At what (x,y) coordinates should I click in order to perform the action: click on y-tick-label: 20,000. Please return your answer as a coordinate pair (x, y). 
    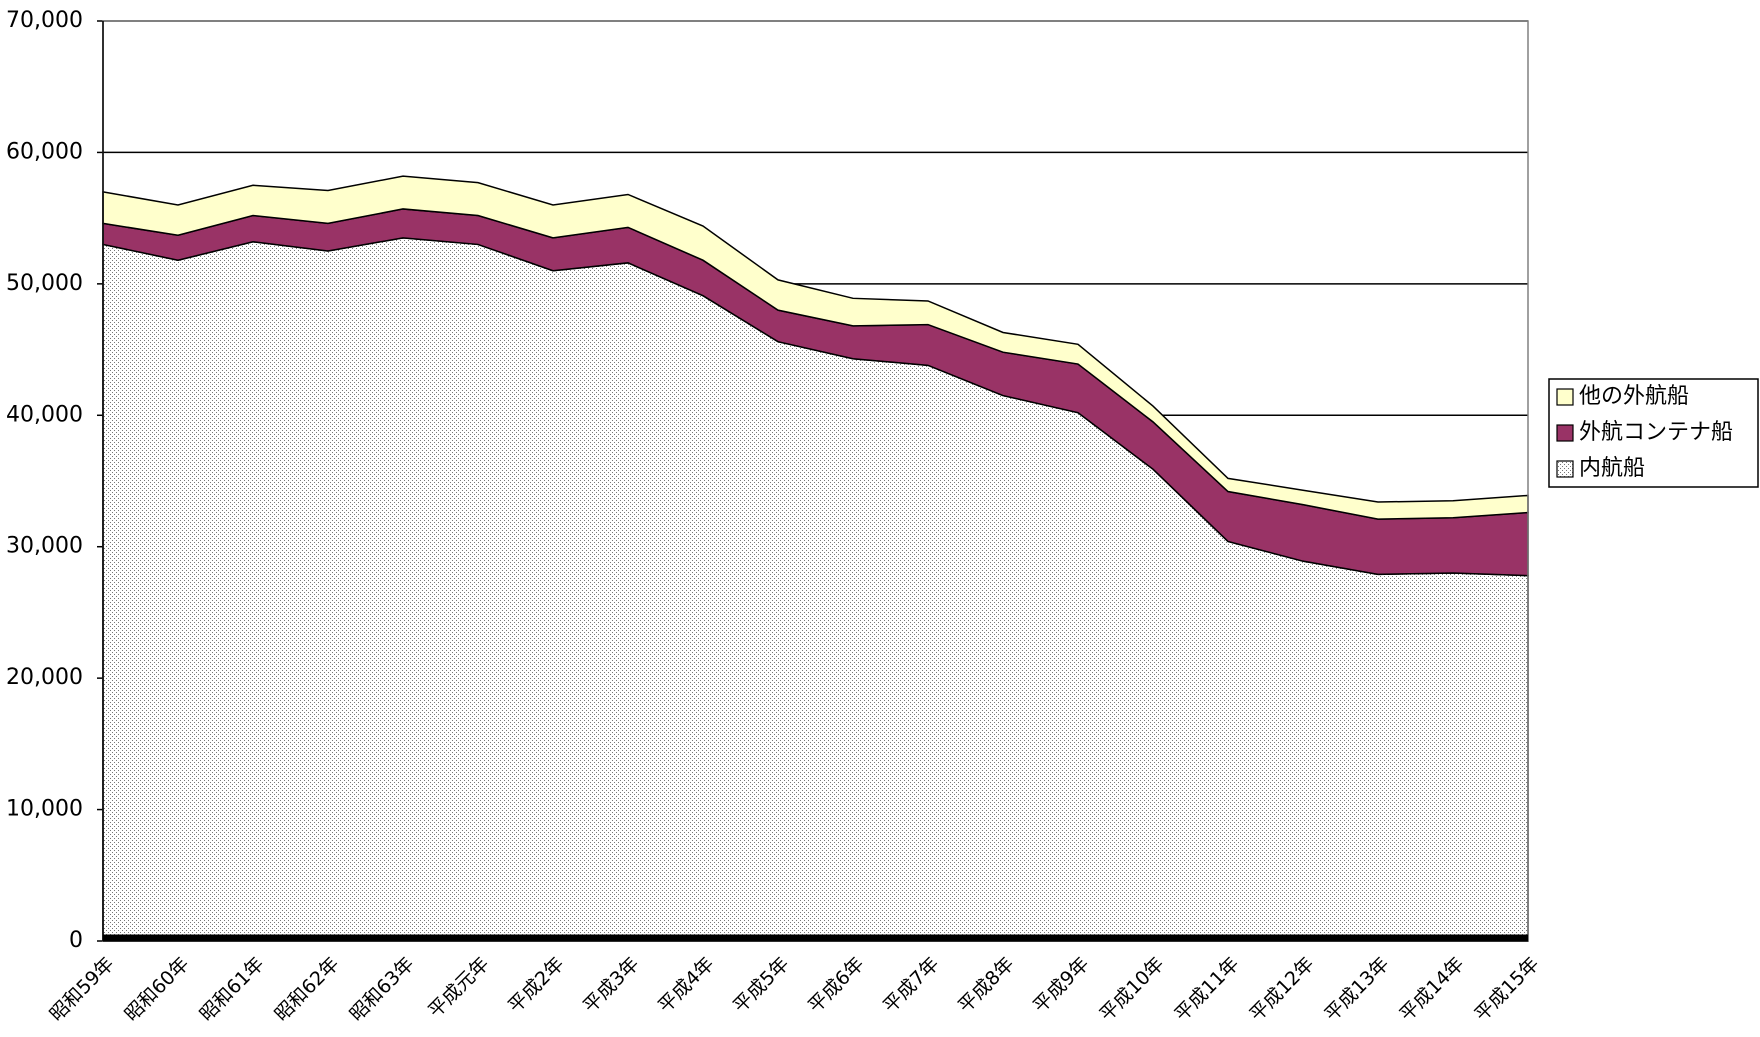
    Looking at the image, I should click on (44, 677).